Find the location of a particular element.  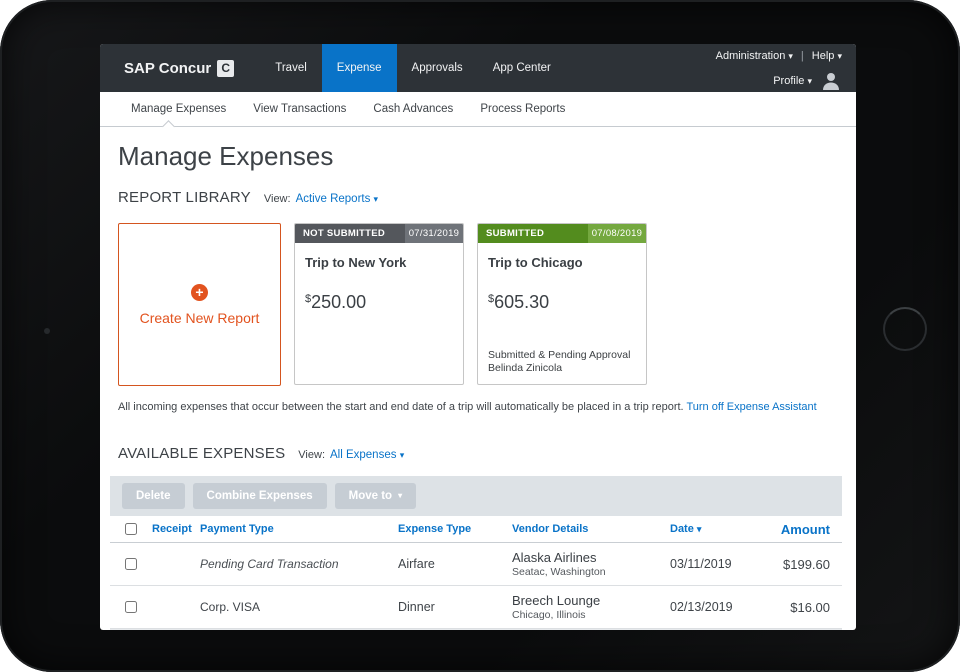

main-nav: Travel Expense Approvals App Center is located at coordinates (413, 68).